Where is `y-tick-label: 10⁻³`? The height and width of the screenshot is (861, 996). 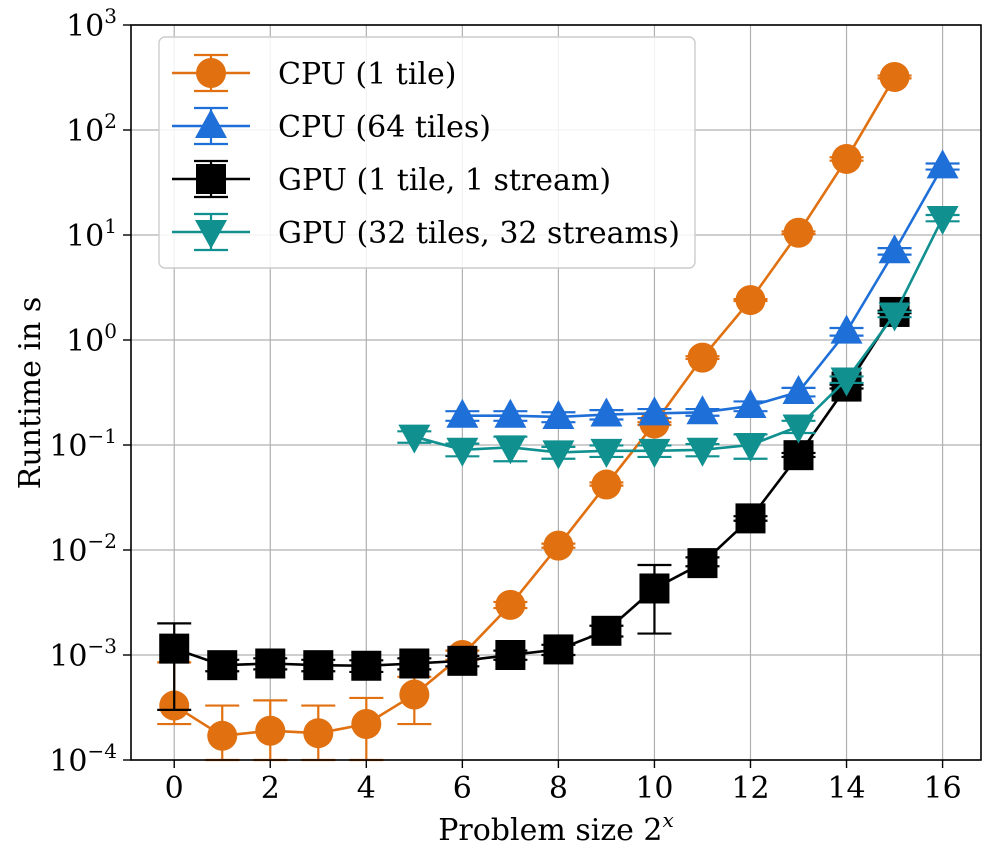 y-tick-label: 10⁻³ is located at coordinates (83, 654).